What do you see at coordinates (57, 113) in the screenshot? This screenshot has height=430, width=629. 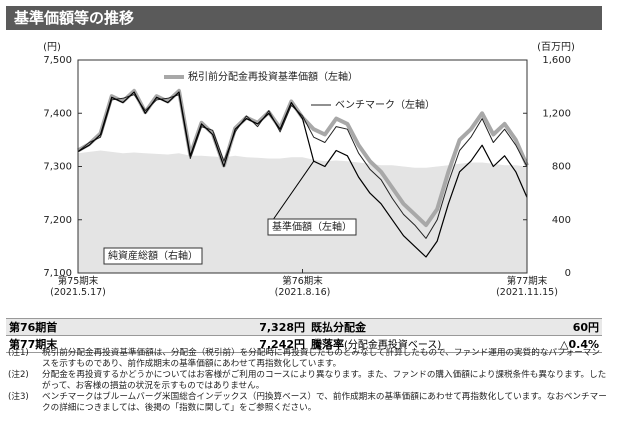 I see `y-tick-label: 7,400` at bounding box center [57, 113].